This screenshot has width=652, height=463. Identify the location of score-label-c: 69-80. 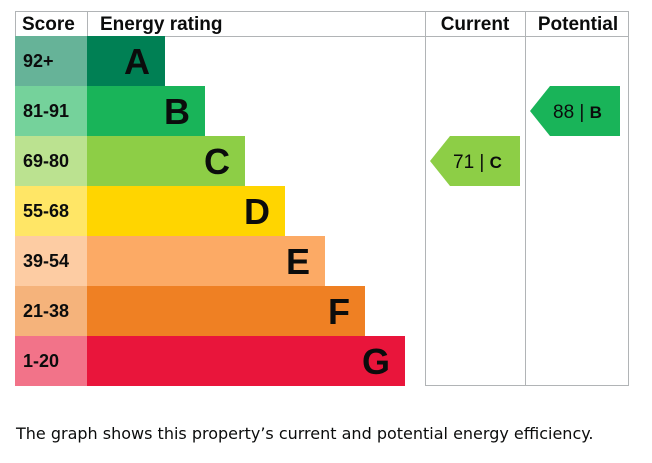
(46, 161).